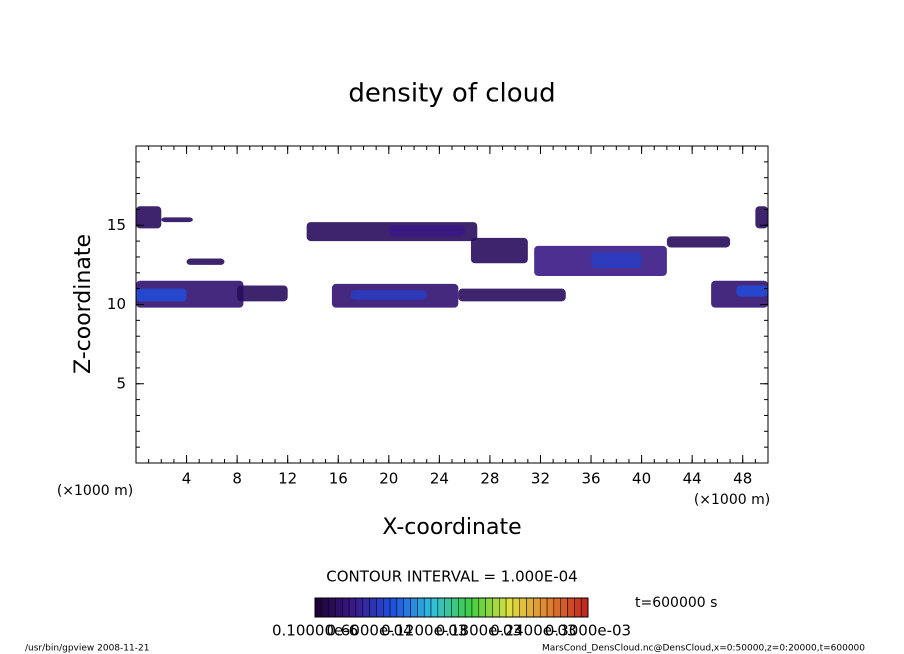 The image size is (904, 654). What do you see at coordinates (439, 479) in the screenshot?
I see `x-tick-label: 24` at bounding box center [439, 479].